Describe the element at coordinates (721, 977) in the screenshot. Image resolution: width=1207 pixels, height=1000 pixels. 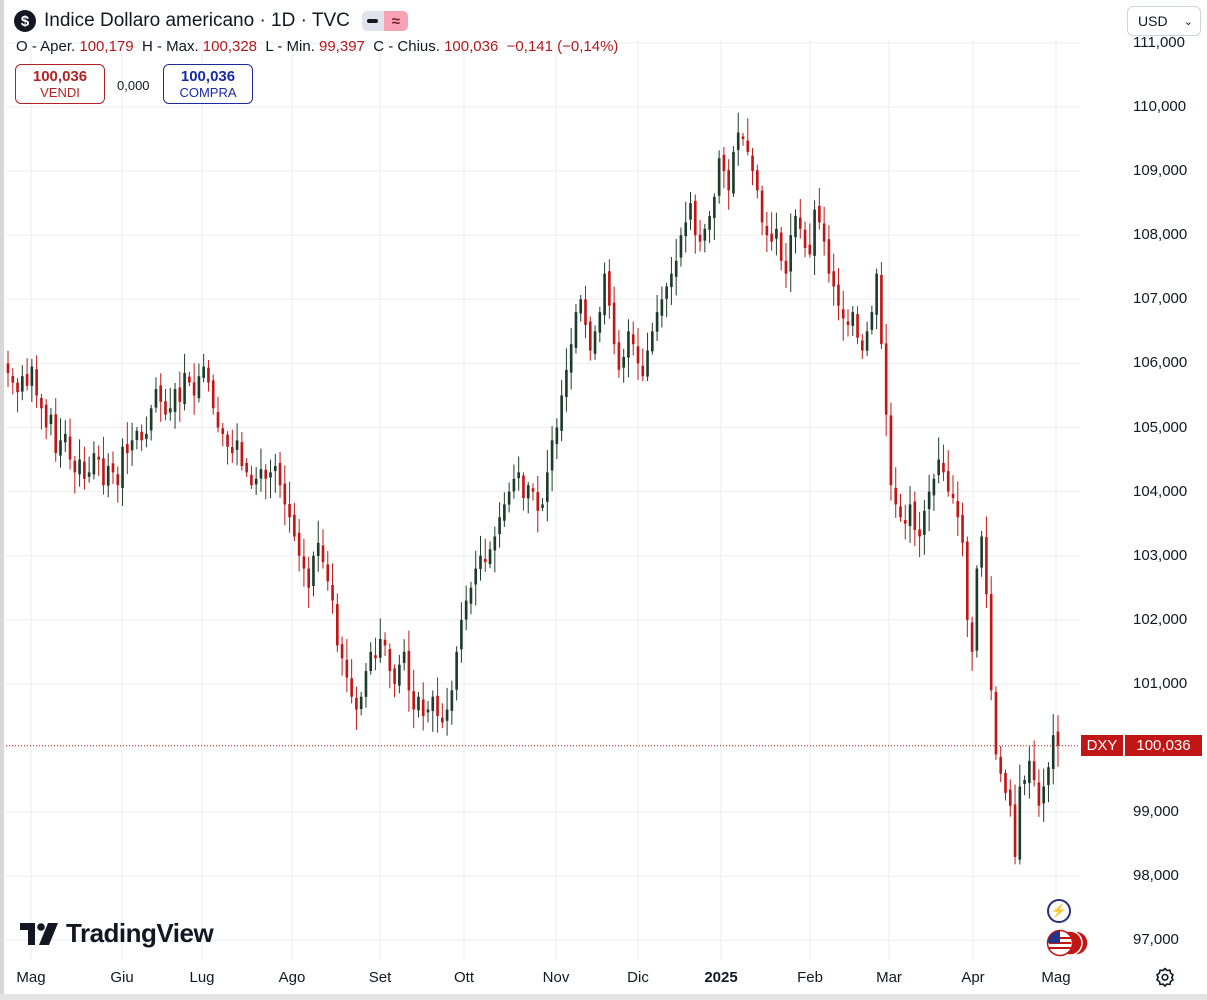
I see `x-tick-label: 2025` at that location.